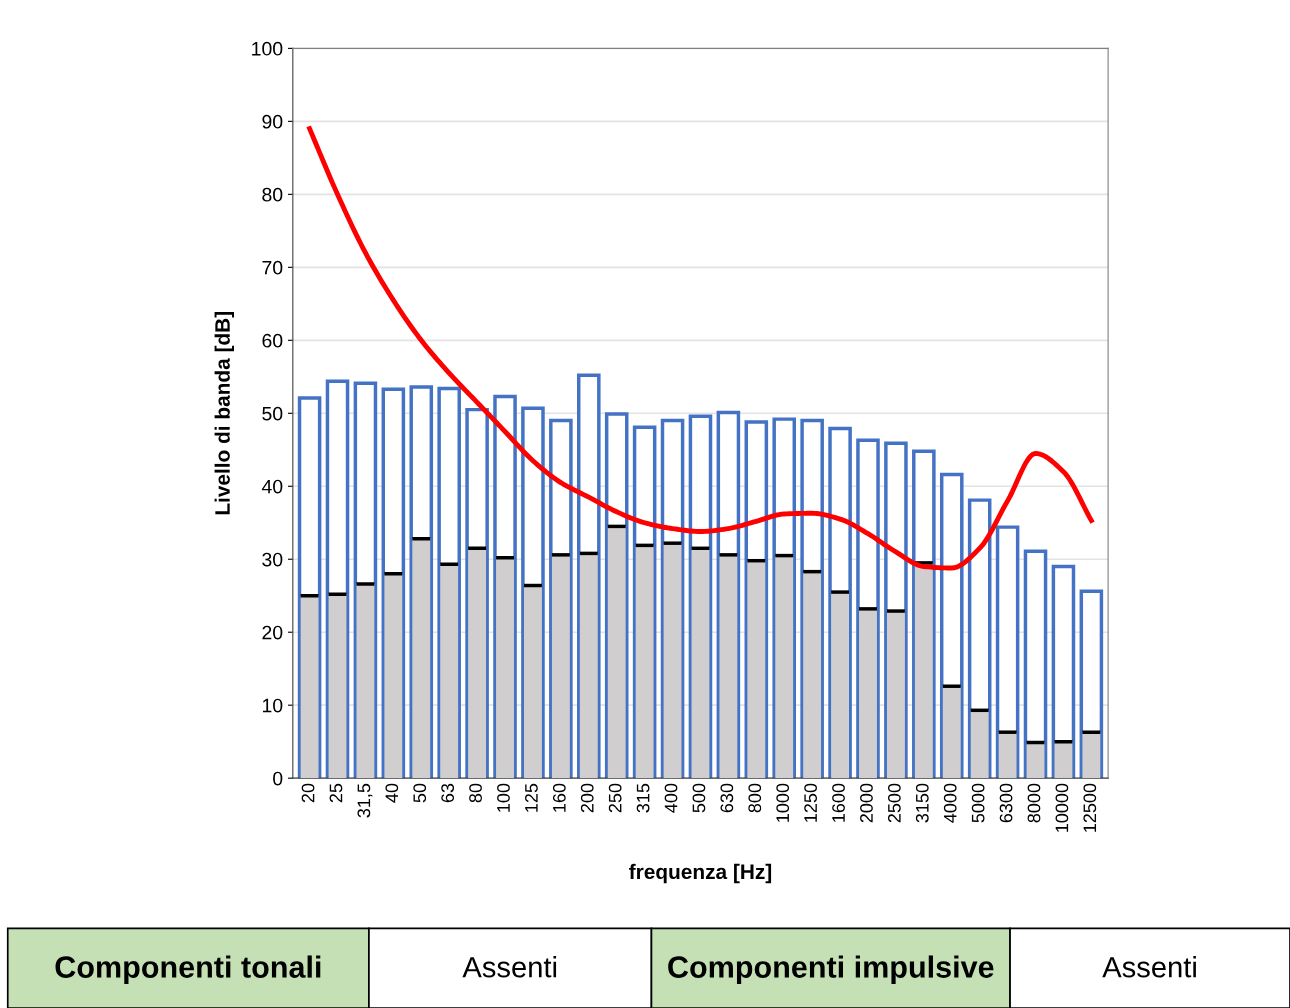 Image resolution: width=1290 pixels, height=1008 pixels. What do you see at coordinates (727, 798) in the screenshot?
I see `x-tick-label: 630` at bounding box center [727, 798].